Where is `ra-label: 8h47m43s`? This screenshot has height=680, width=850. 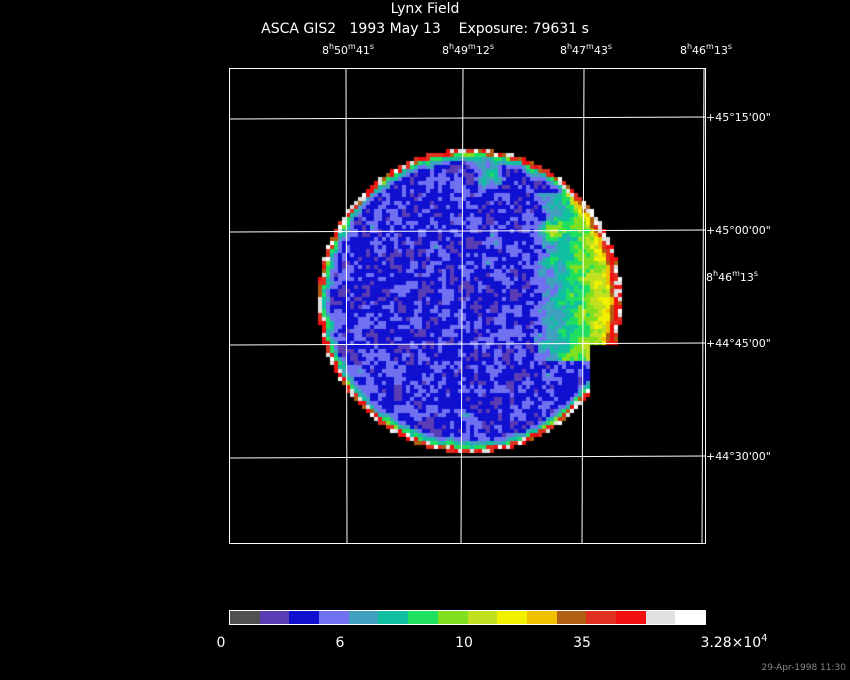
ra-label: 8h47m43s is located at coordinates (586, 49).